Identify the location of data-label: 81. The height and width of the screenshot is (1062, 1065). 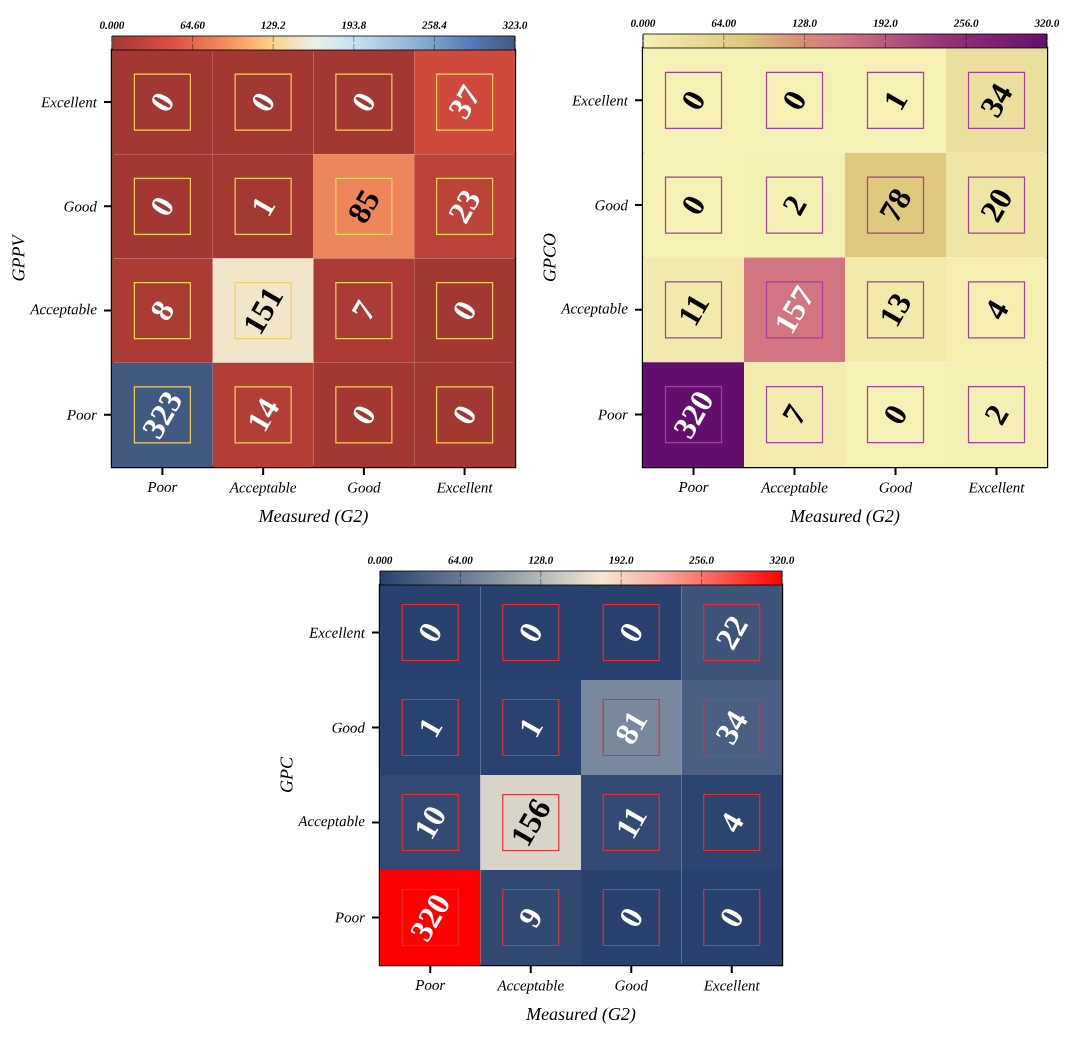
(632, 728).